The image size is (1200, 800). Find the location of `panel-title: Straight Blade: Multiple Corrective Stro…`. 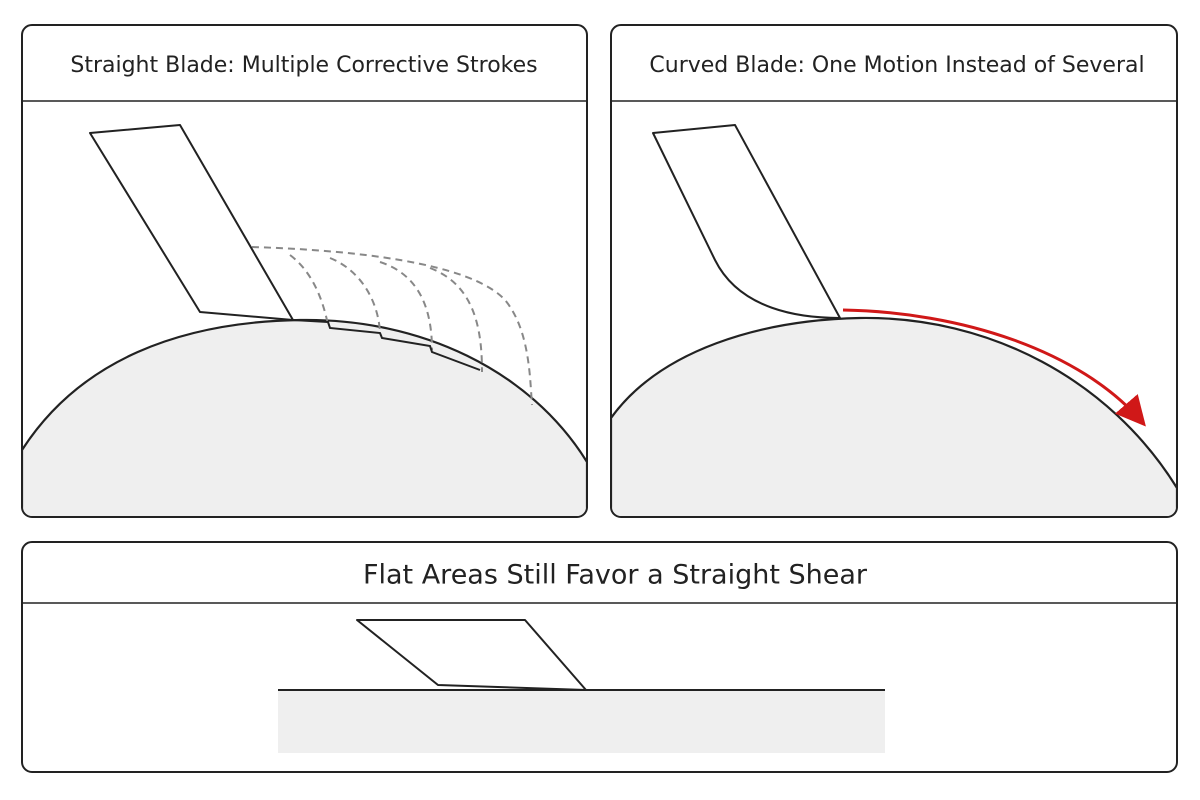

panel-title: Straight Blade: Multiple Corrective Stro… is located at coordinates (303, 65).